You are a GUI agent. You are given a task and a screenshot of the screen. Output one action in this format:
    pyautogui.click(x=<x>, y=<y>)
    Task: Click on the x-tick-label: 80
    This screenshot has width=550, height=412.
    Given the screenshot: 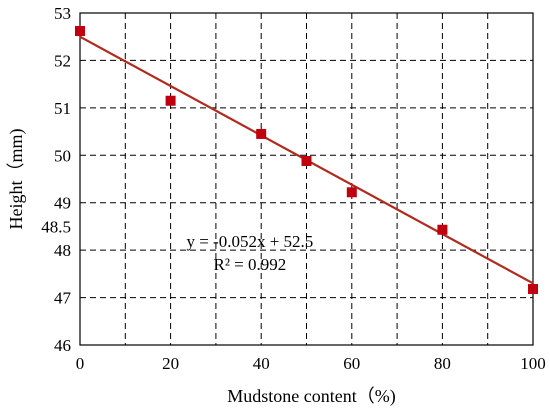 What is the action you would take?
    pyautogui.click(x=442, y=363)
    